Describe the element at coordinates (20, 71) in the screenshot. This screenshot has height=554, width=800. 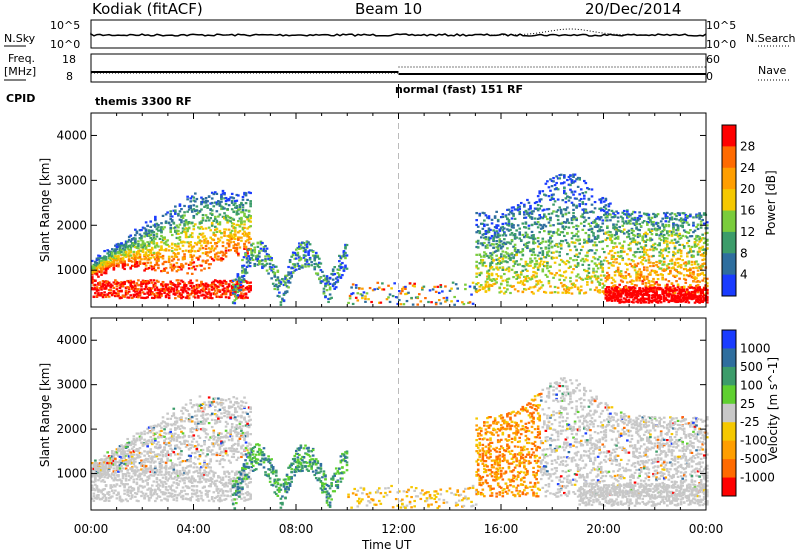
I see `freq-unit-label: [MHz]` at that location.